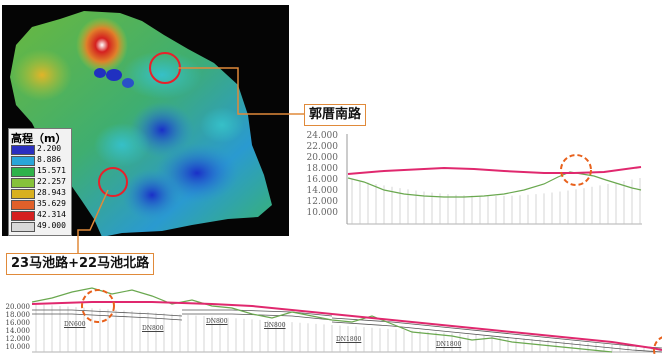  Describe the element at coordinates (322, 147) in the screenshot. I see `tick-label: 22.000` at that location.